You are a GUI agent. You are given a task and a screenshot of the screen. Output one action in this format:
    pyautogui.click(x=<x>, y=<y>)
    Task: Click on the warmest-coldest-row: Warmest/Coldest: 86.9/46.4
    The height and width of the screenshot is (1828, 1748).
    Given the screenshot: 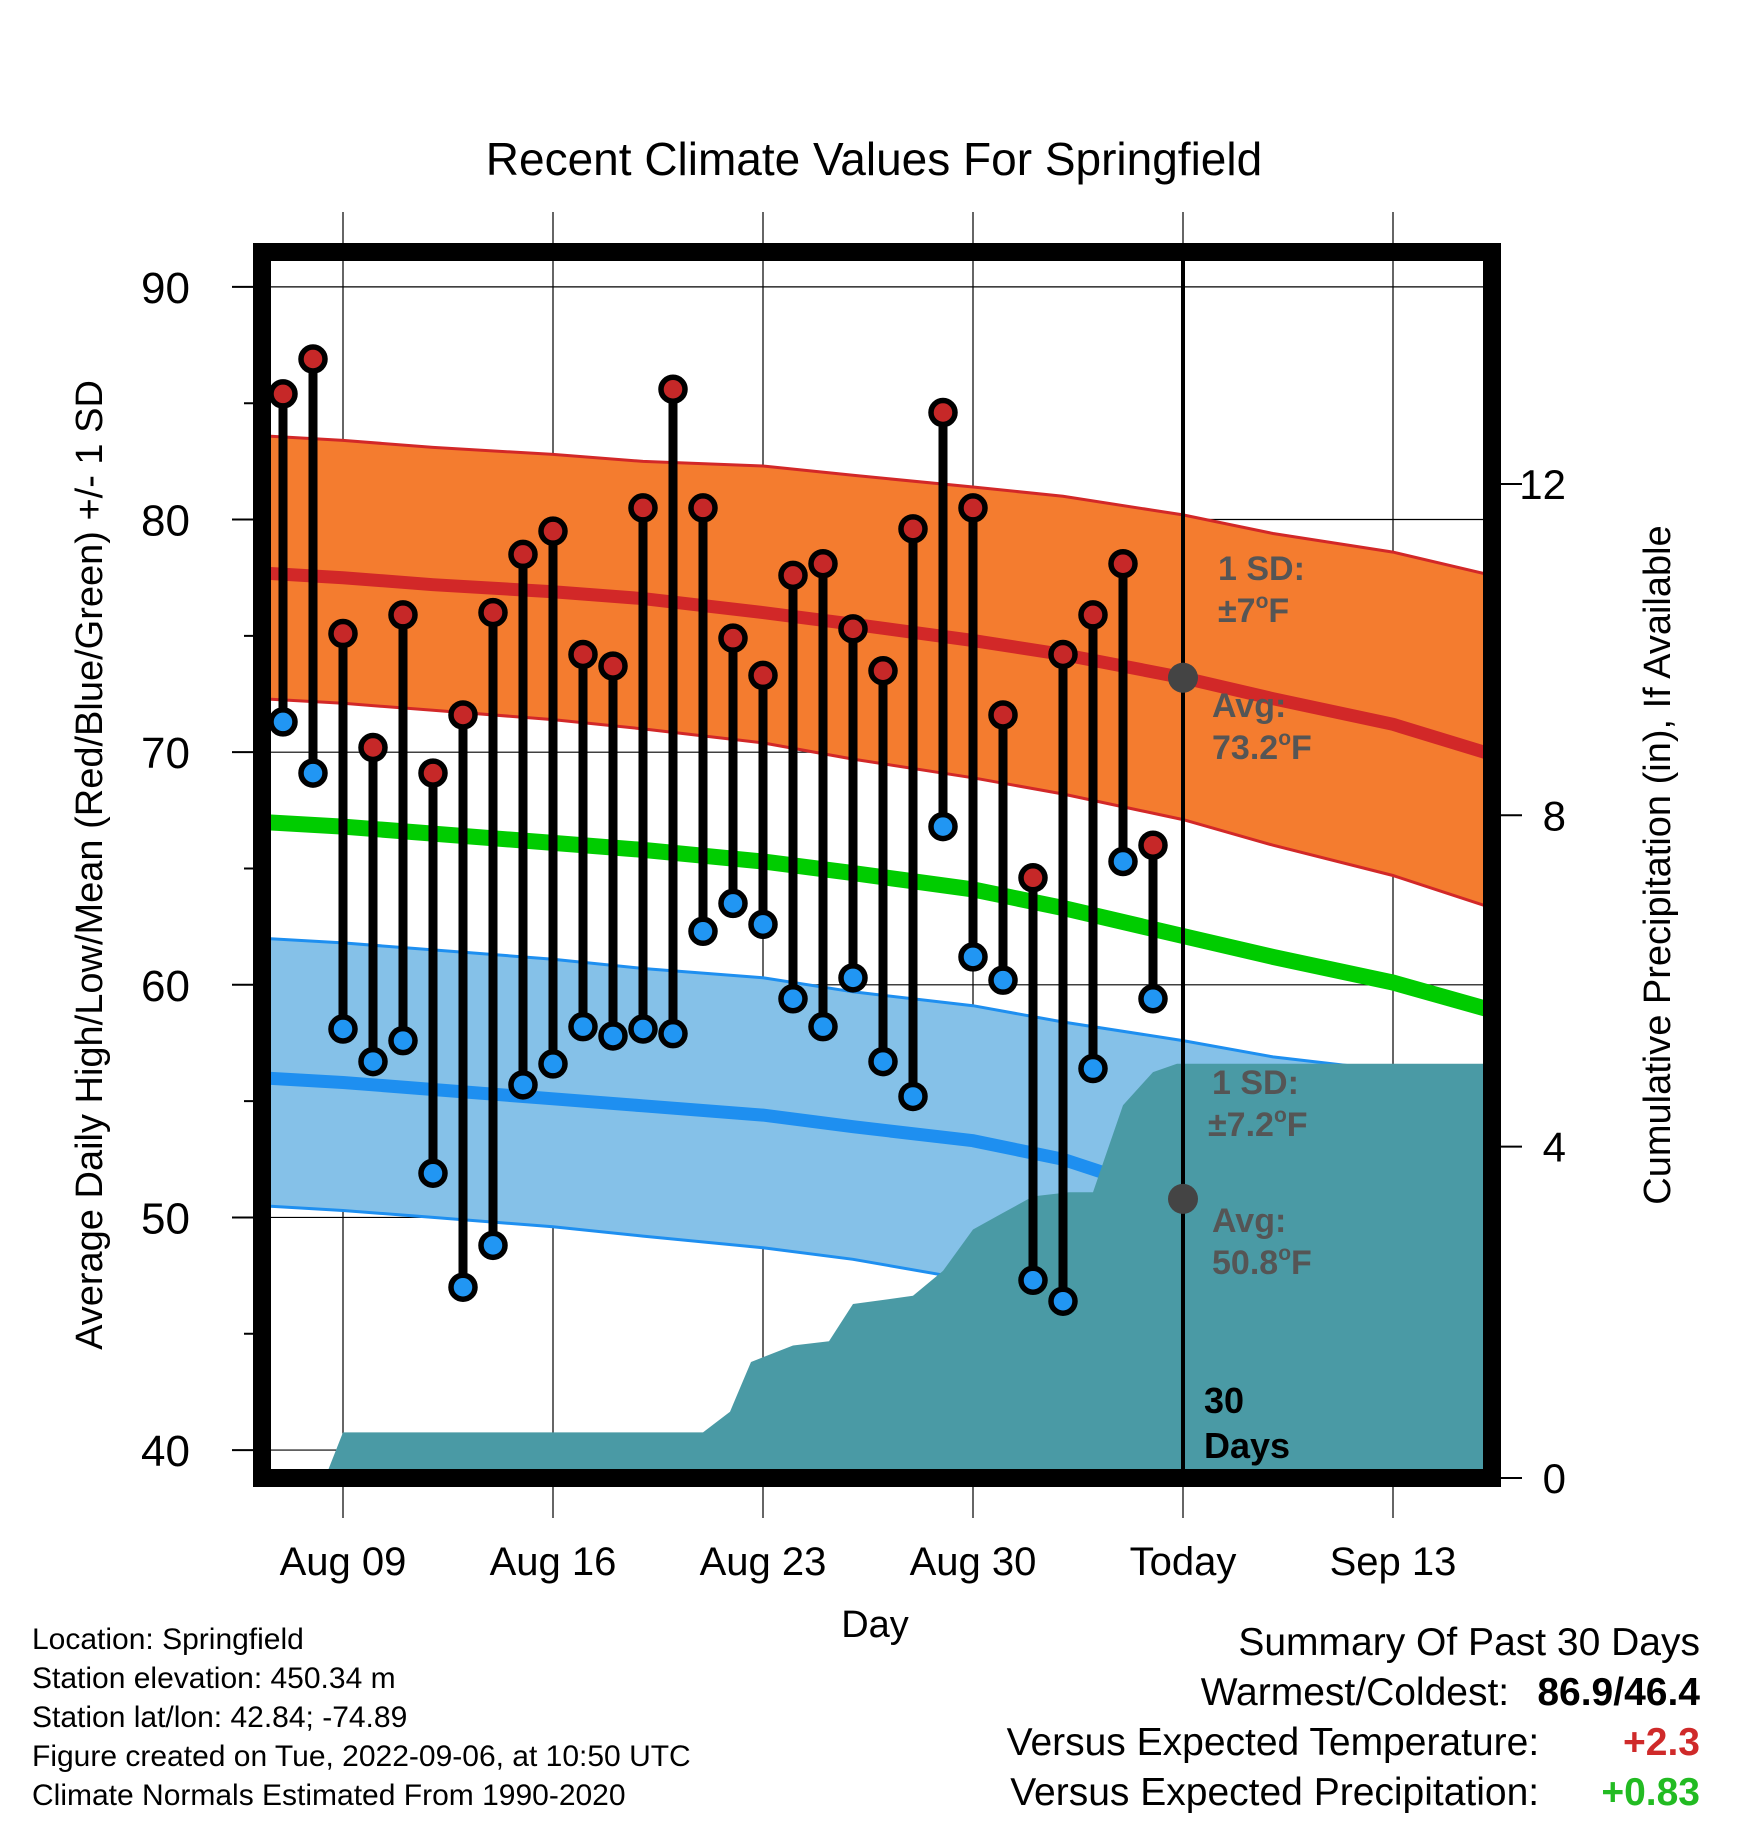 What is the action you would take?
    pyautogui.click(x=1250, y=1693)
    